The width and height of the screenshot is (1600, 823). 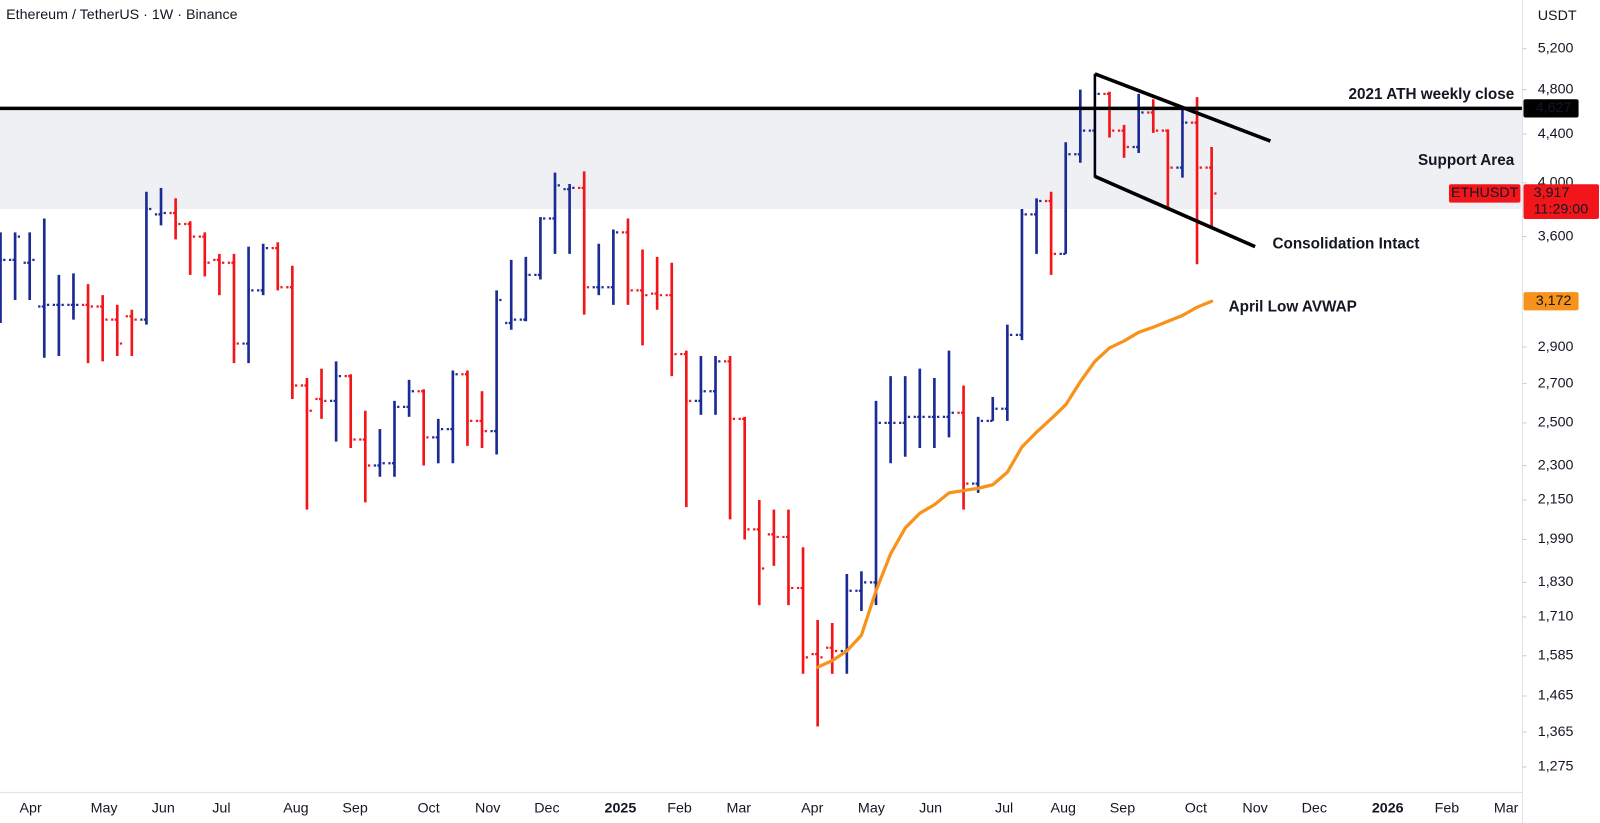 I want to click on ath-label: 2021 ATH weekly close, so click(x=1431, y=94).